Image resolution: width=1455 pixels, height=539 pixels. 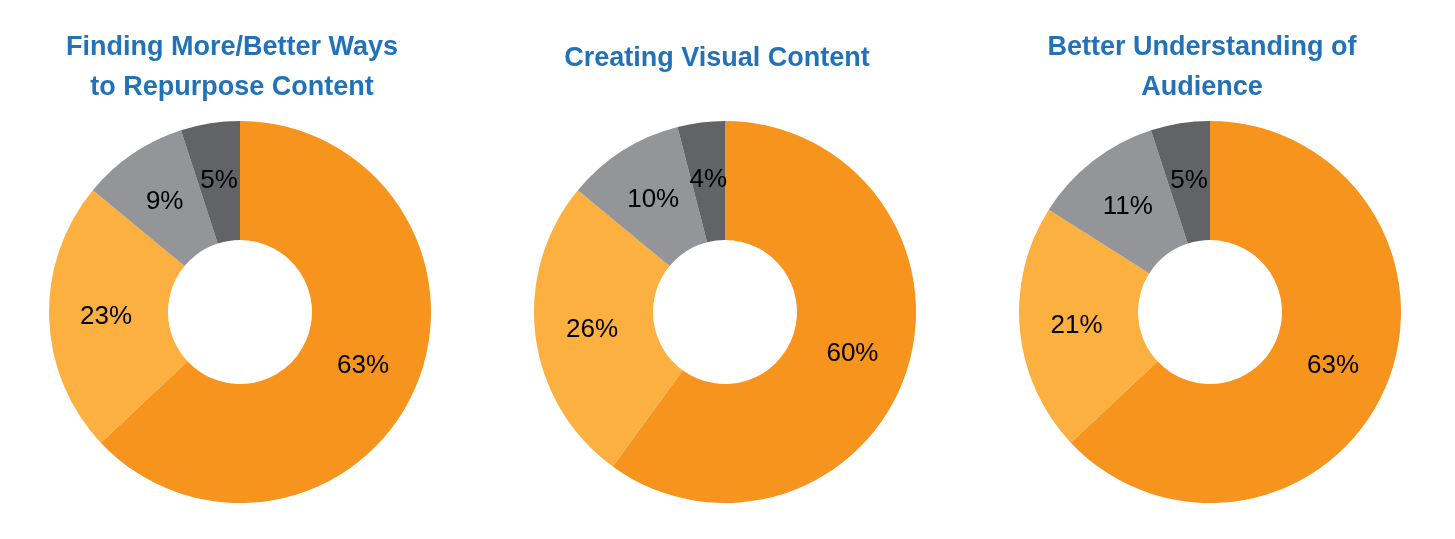 I want to click on data-label: 23%, so click(x=106, y=315).